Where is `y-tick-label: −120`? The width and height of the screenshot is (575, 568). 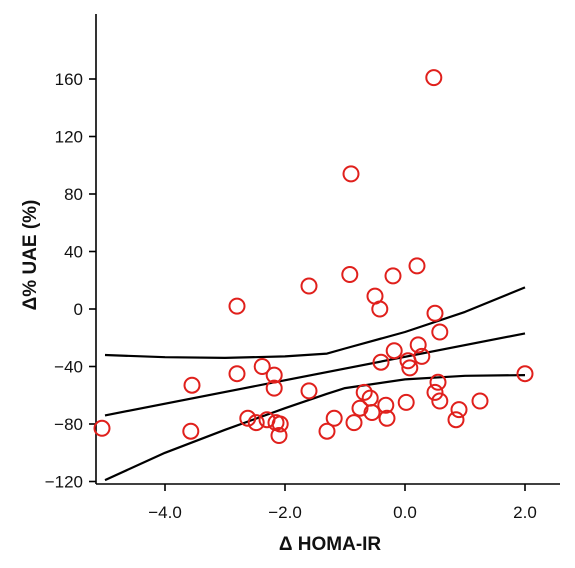 y-tick-label: −120 is located at coordinates (64, 482).